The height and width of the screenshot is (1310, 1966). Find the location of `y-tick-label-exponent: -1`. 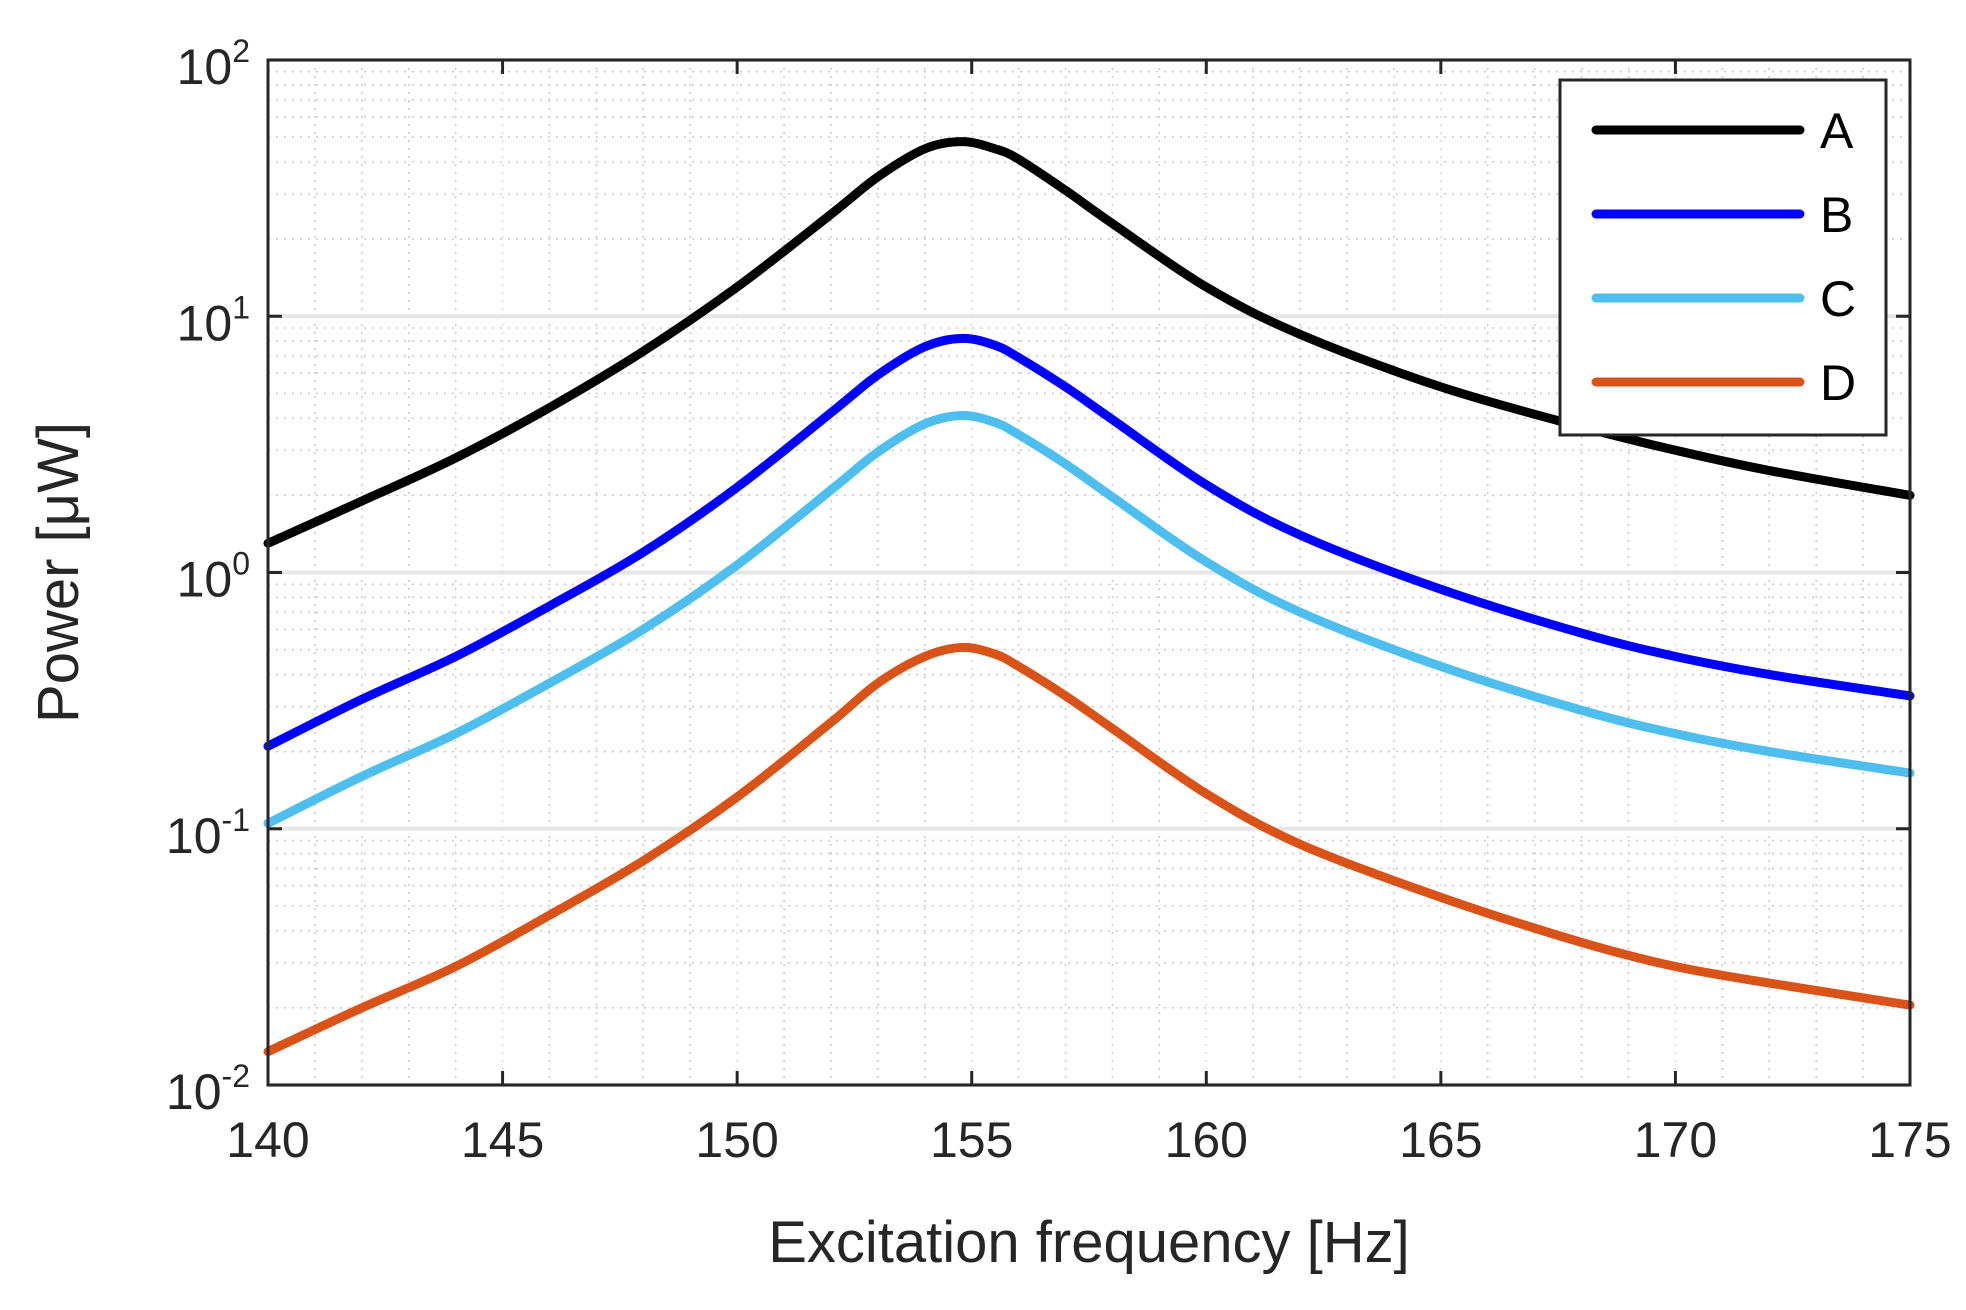

y-tick-label-exponent: -1 is located at coordinates (236, 820).